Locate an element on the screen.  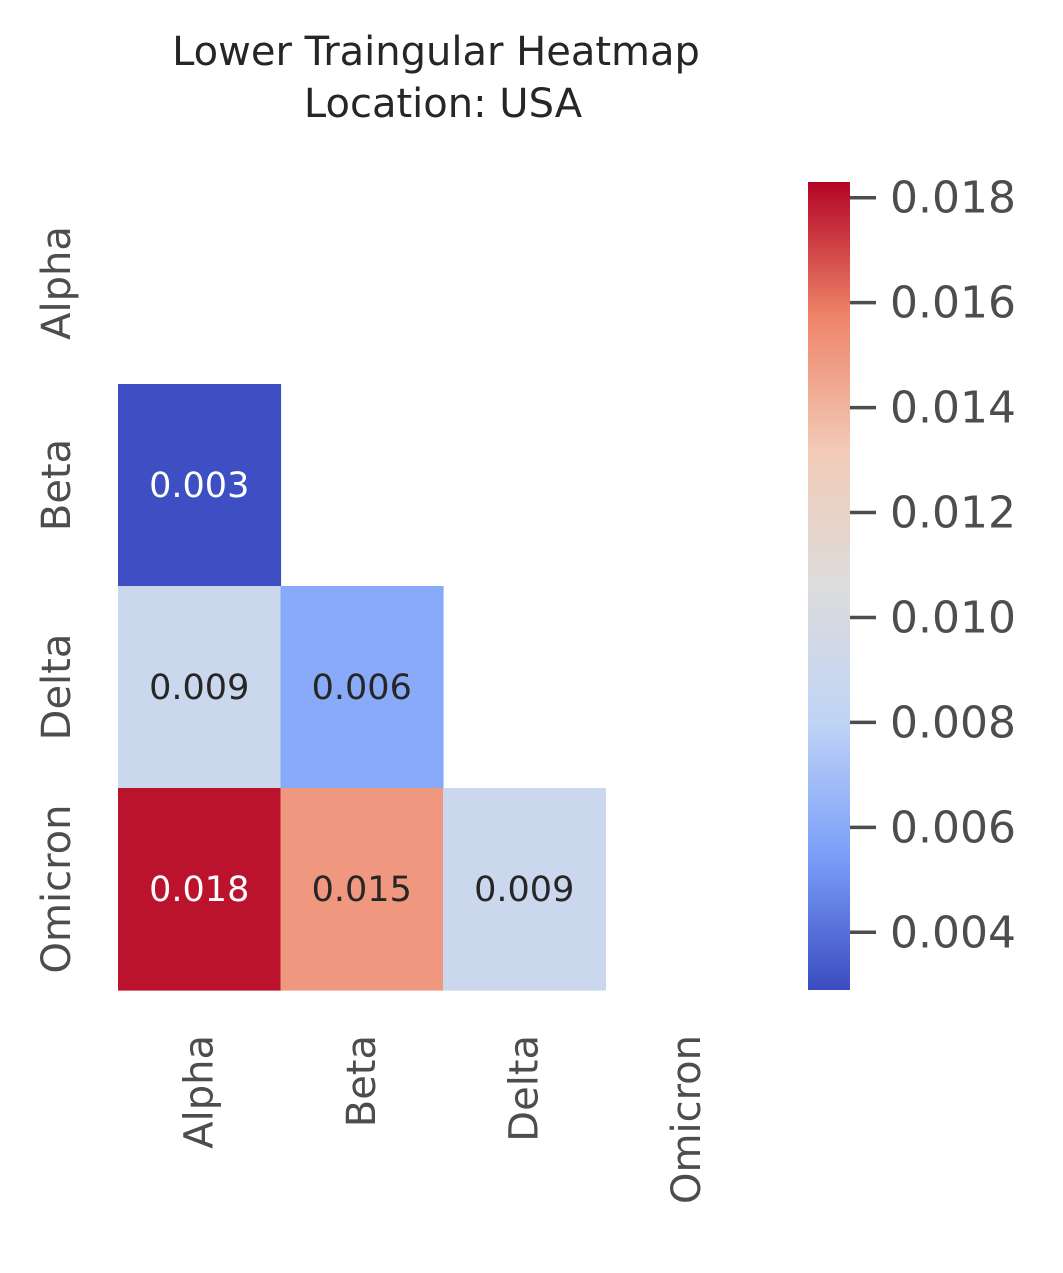
cell-value-label: 0.006 is located at coordinates (362, 688).